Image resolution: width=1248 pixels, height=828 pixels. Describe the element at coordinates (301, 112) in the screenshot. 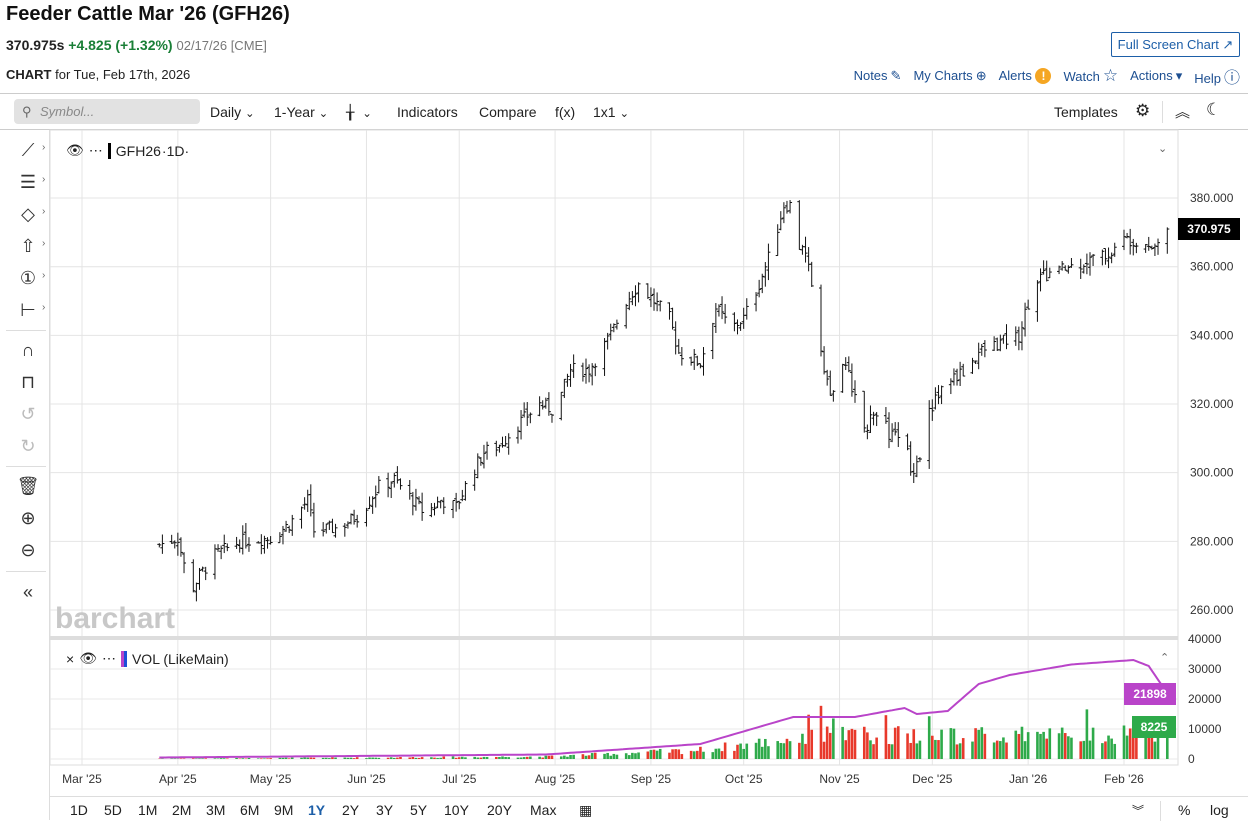

I see `range-dropdown: 1-Year ⌄` at that location.